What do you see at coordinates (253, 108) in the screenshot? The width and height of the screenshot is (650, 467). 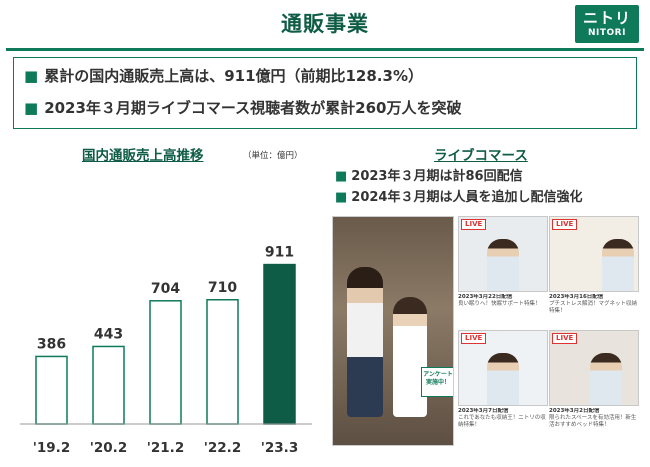 I see `highlight-2-text: 2023年３月期ライブコマース視聴者数が累計260万人を突破` at bounding box center [253, 108].